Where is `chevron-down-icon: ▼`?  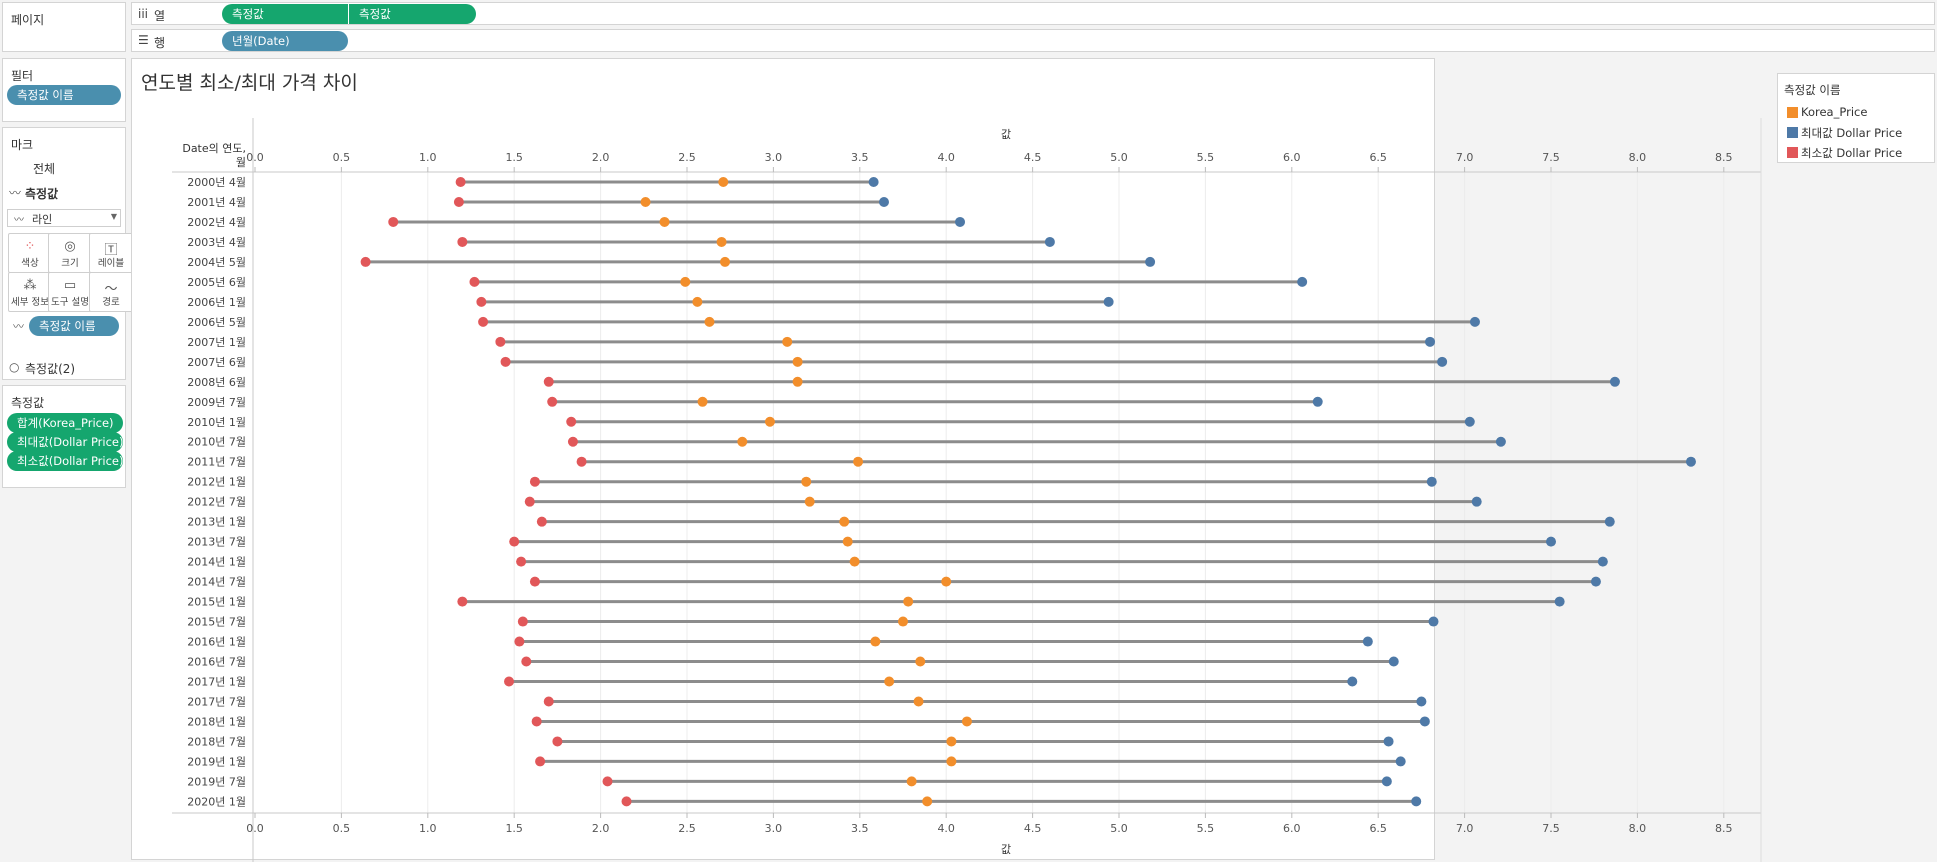
chevron-down-icon: ▼ is located at coordinates (113, 216).